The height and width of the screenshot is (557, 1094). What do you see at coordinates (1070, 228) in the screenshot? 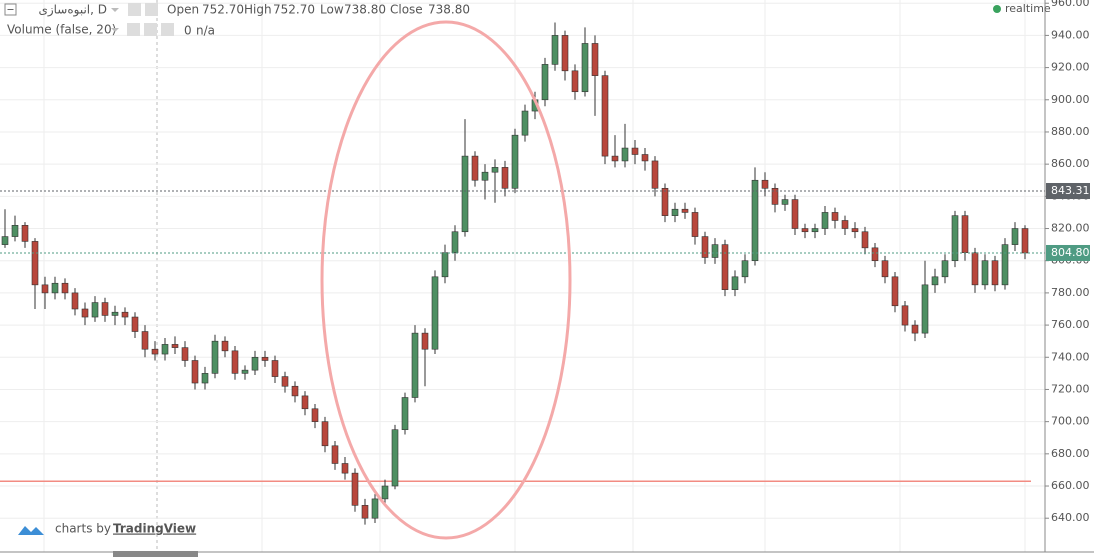
I see `y-tick-label: 820.00` at bounding box center [1070, 228].